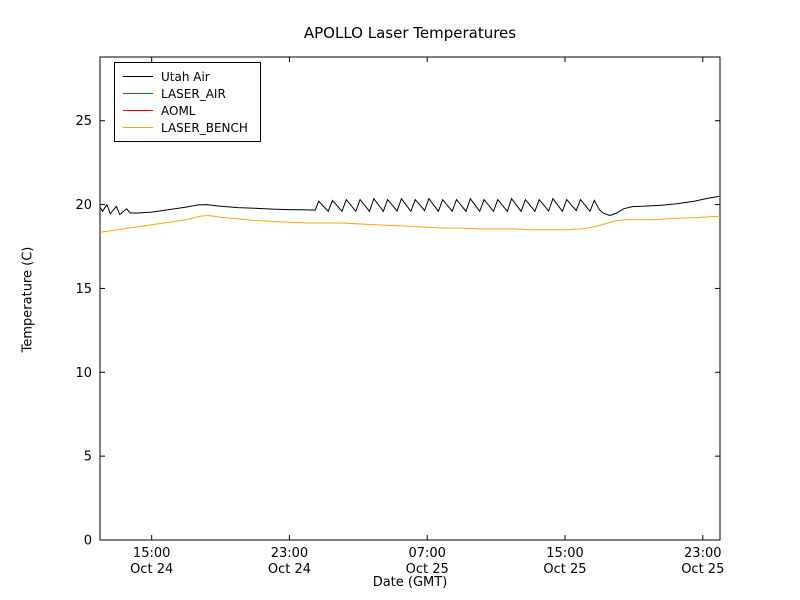 The height and width of the screenshot is (600, 800). I want to click on series-line-utah-air, so click(410, 206).